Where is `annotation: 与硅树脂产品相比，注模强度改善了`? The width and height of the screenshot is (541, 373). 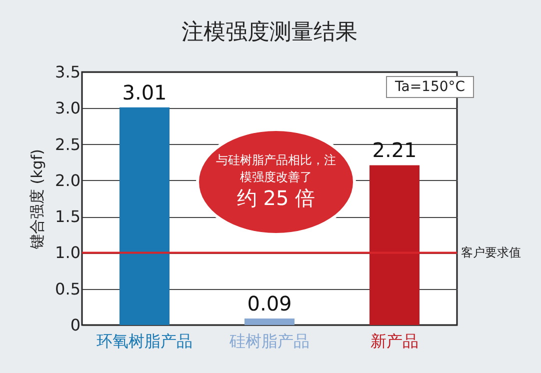
annotation: 与硅树脂产品相比，注模强度改善了 is located at coordinates (276, 168).